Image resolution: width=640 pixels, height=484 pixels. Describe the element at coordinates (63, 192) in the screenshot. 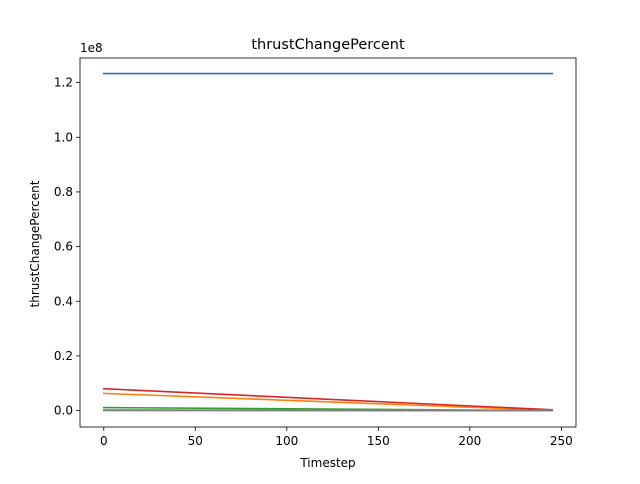

I see `y-tick-label-0.8: 0.8` at that location.